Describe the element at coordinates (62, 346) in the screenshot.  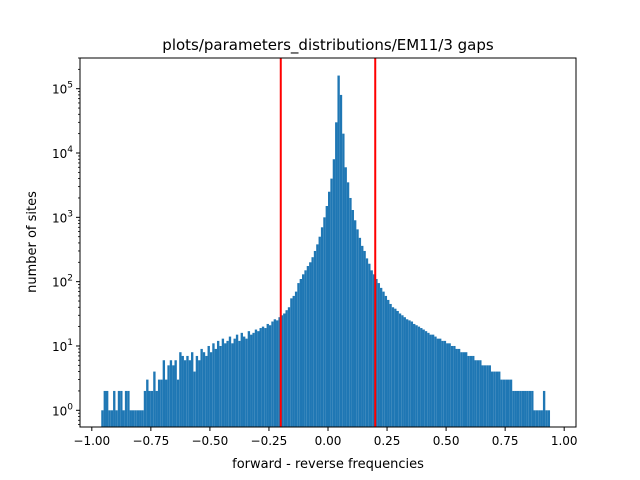
I see `y-tick-label: 101` at that location.